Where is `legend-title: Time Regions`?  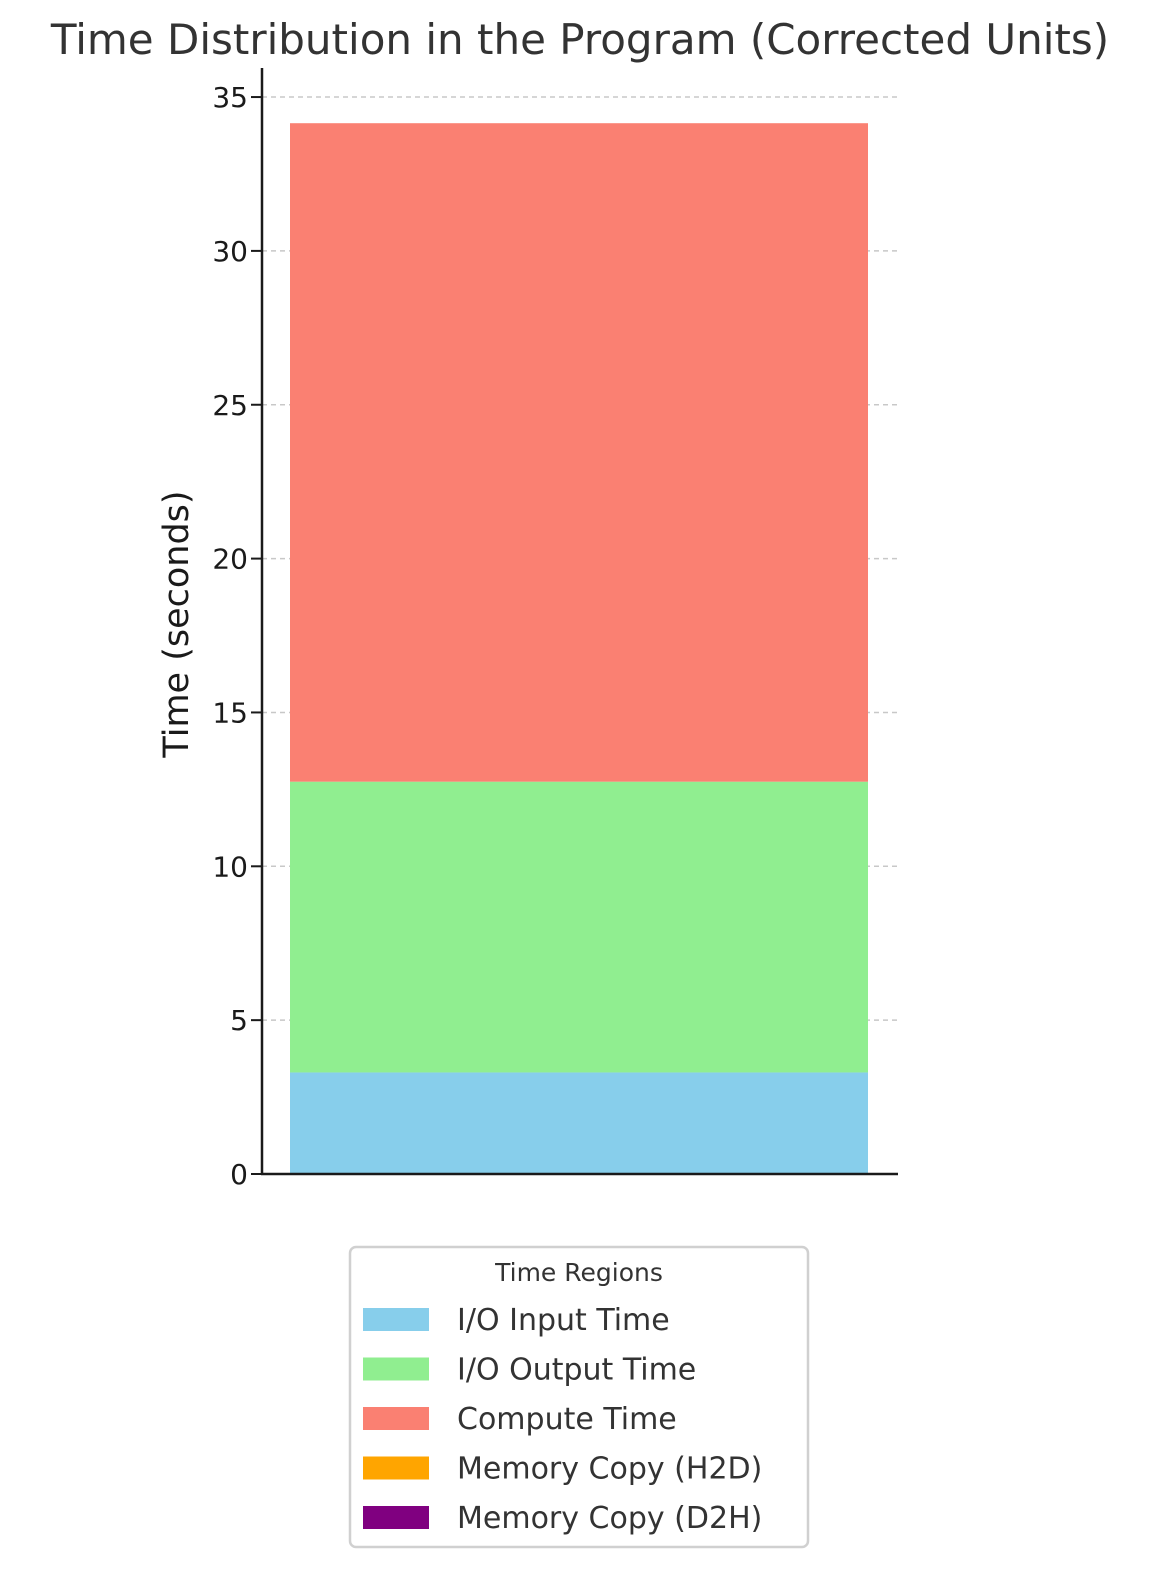 legend-title: Time Regions is located at coordinates (578, 1272).